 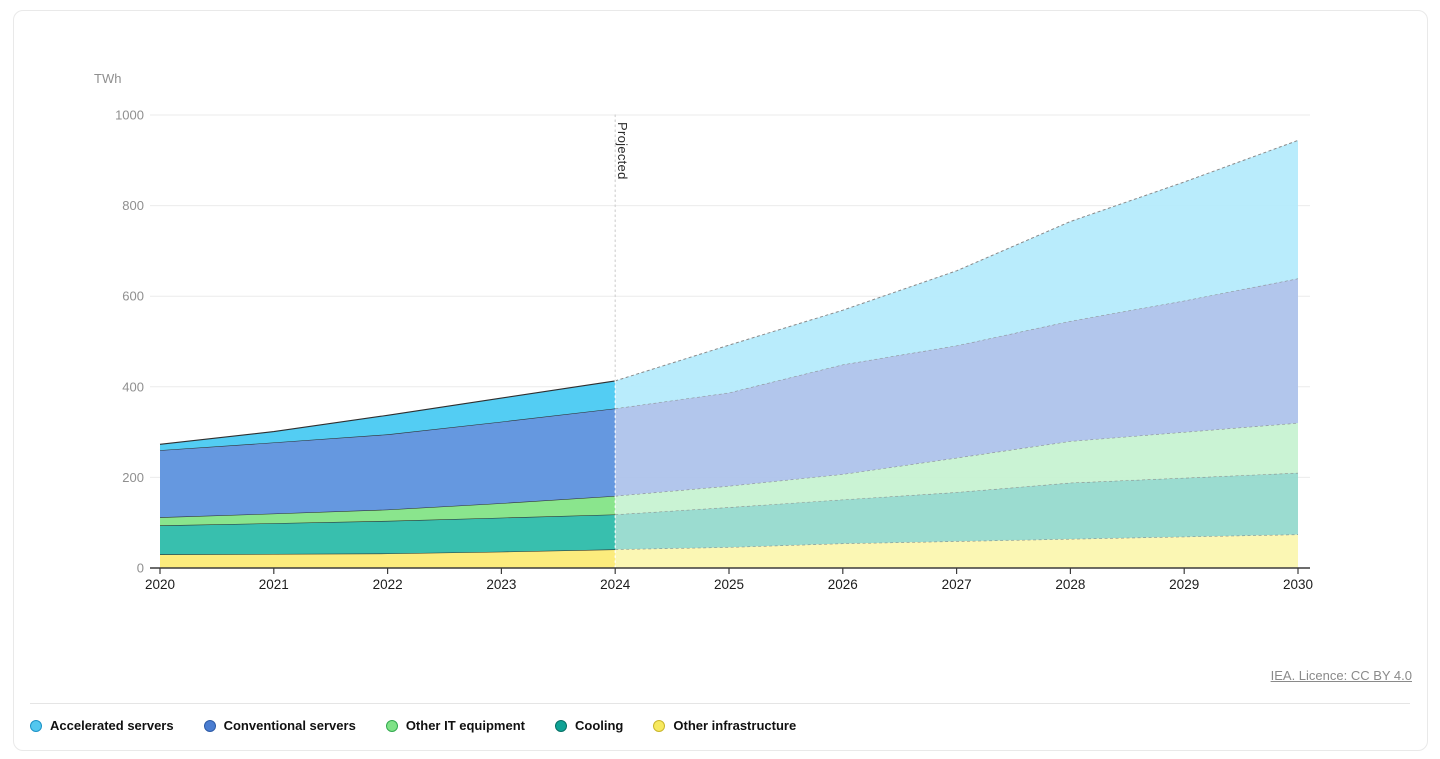 What do you see at coordinates (843, 584) in the screenshot?
I see `x-tick-label: 2026` at bounding box center [843, 584].